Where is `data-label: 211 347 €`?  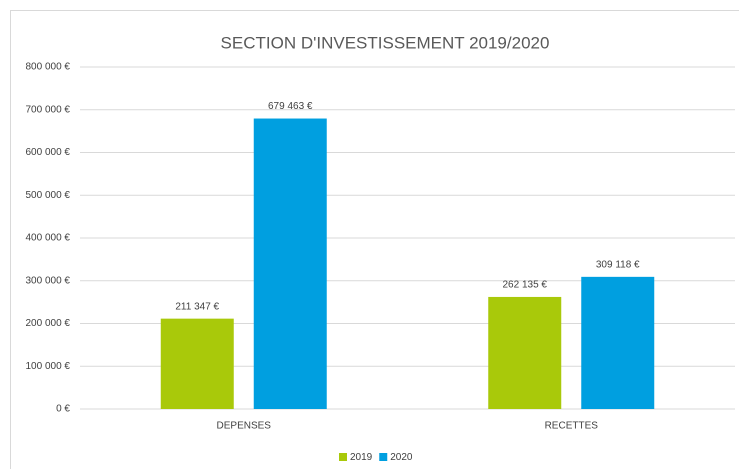
data-label: 211 347 € is located at coordinates (197, 306).